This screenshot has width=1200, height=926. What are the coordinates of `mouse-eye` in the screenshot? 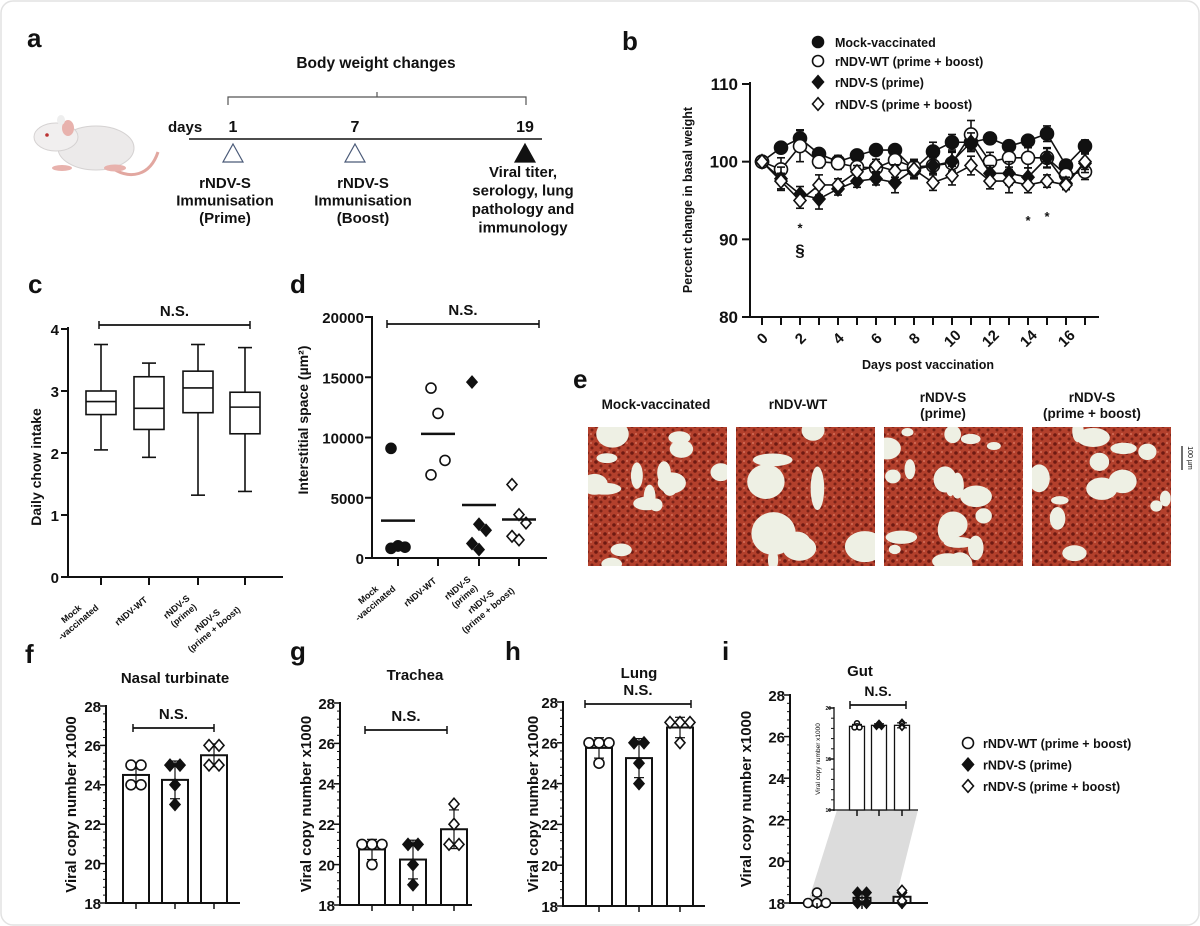 It's located at (47, 135).